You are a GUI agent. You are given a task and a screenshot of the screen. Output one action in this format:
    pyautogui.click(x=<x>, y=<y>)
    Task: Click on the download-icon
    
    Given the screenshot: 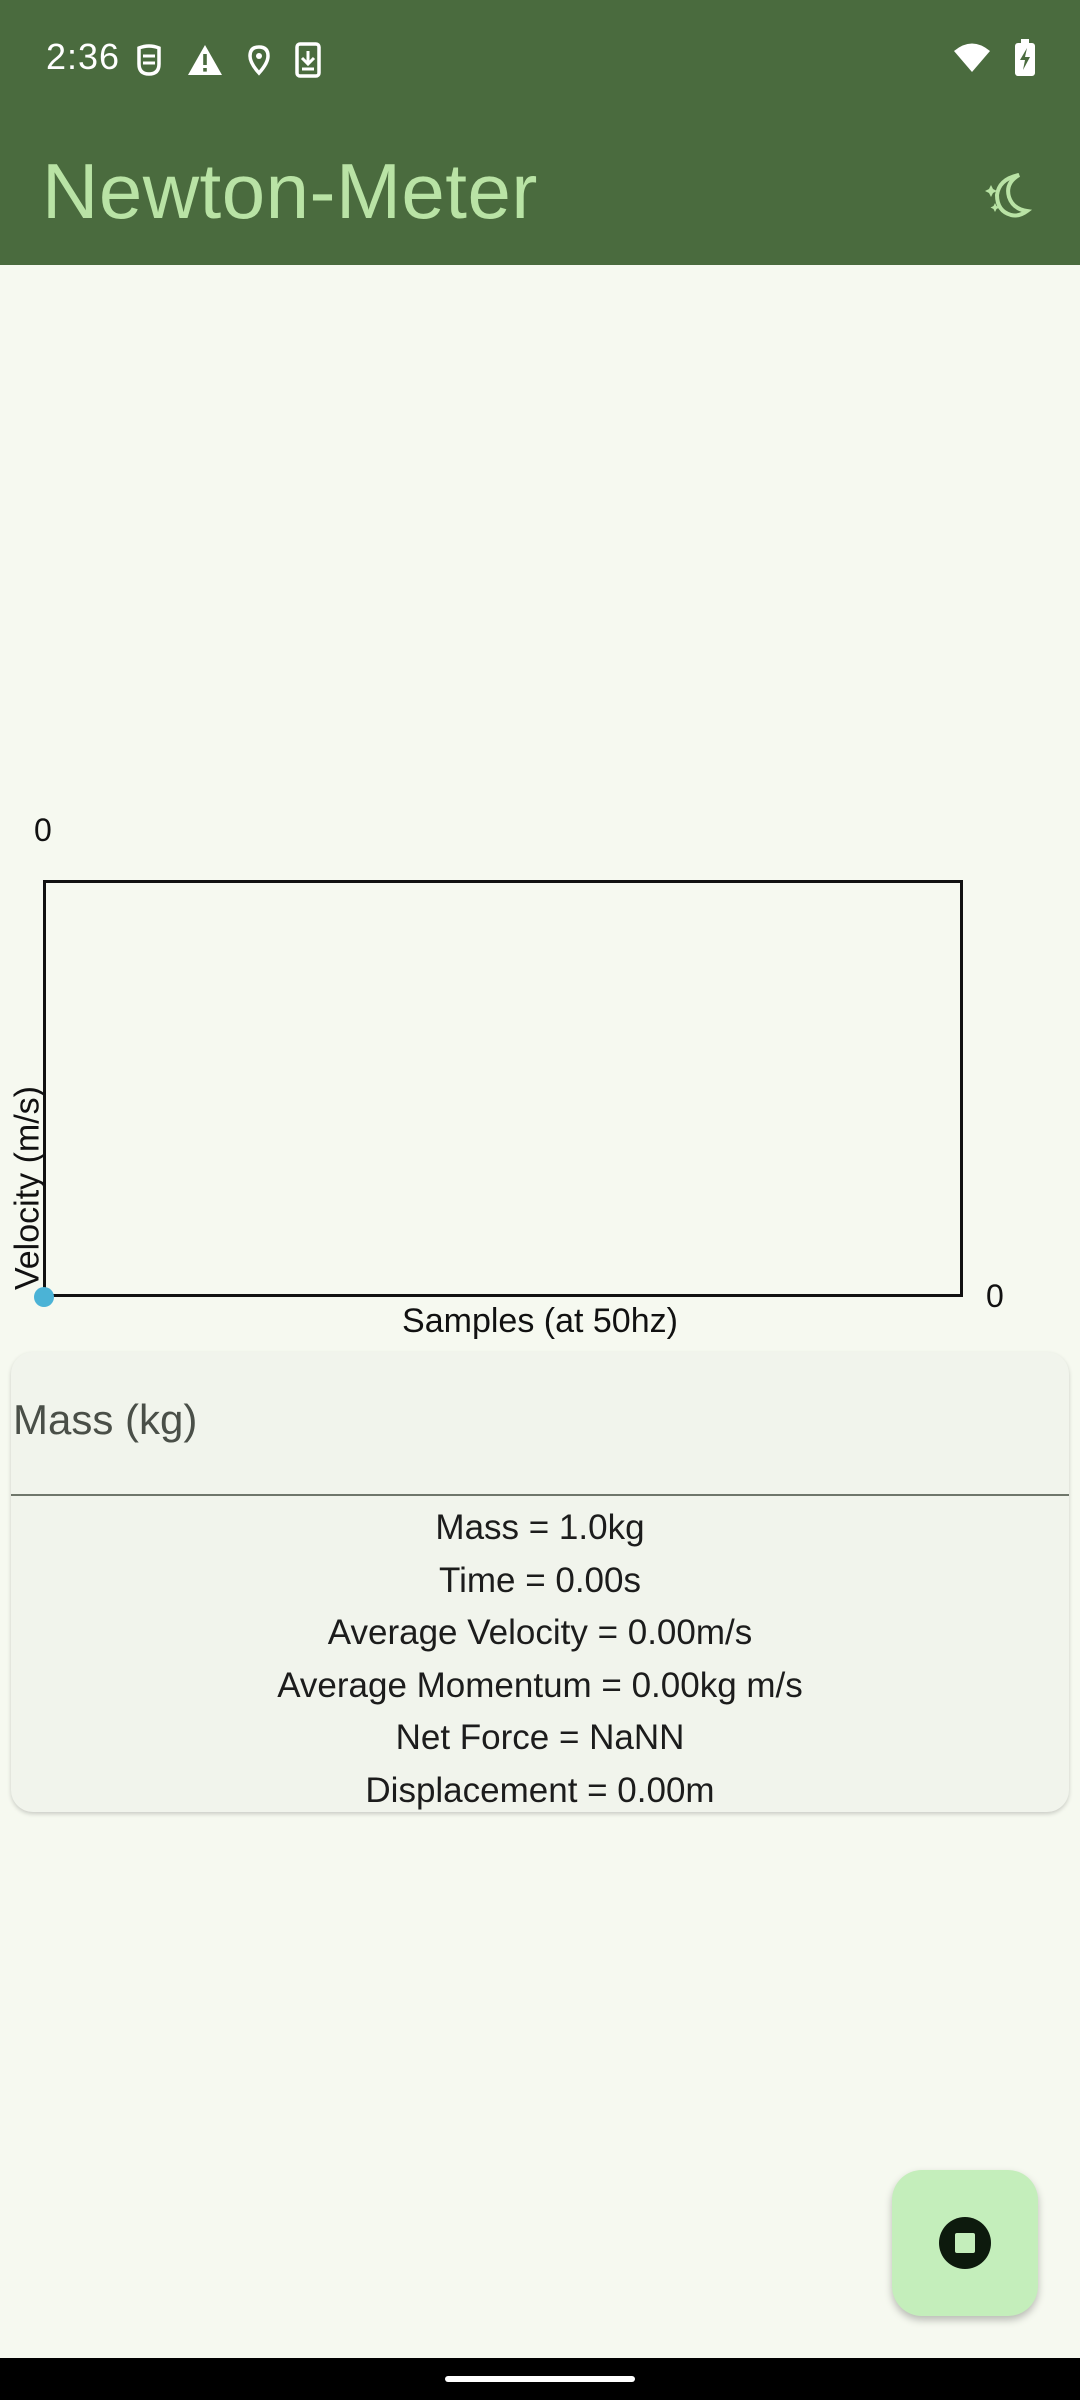 What is the action you would take?
    pyautogui.click(x=308, y=60)
    